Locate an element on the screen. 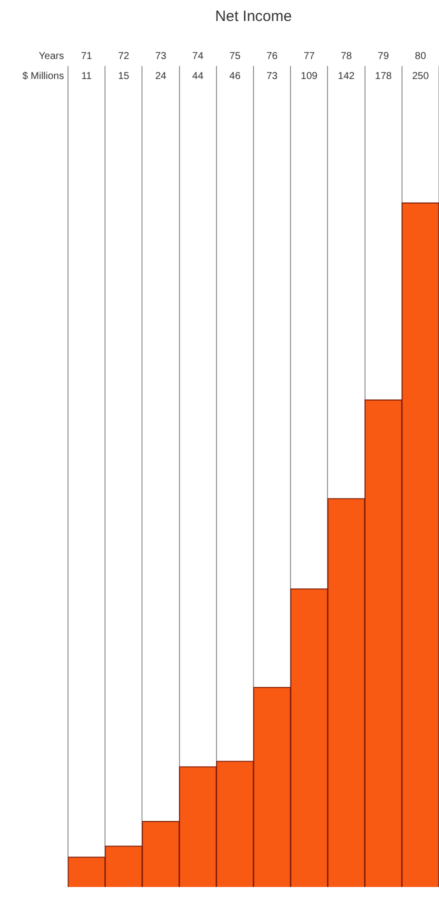 The image size is (439, 901). x-tick-label: 74 is located at coordinates (198, 56).